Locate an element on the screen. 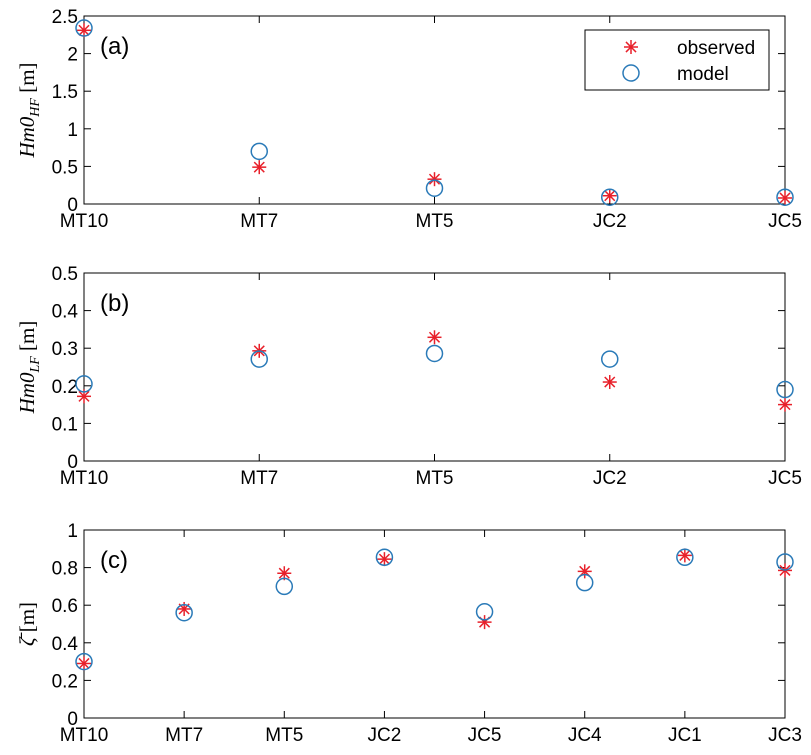 Image resolution: width=811 pixels, height=755 pixels. y-tick-label: 0.6 is located at coordinates (65, 606).